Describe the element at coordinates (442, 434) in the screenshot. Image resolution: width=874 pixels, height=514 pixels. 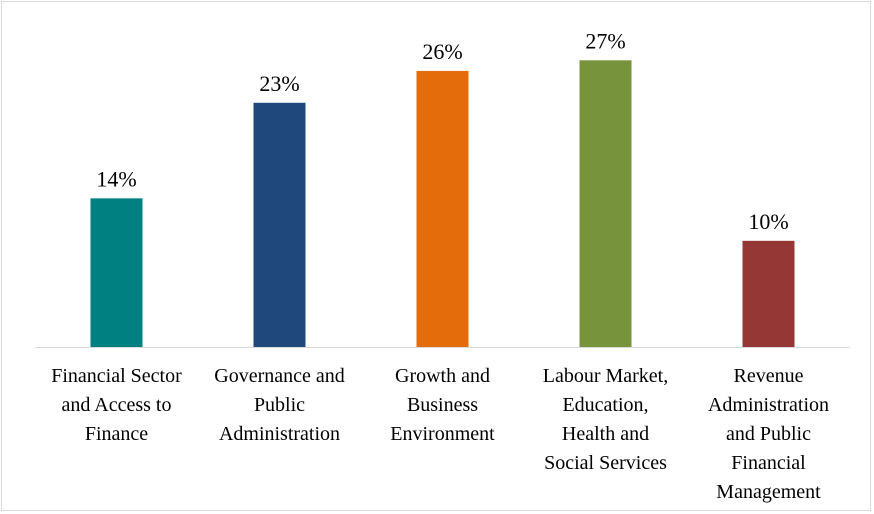
I see `x-tick-label-line: Environment` at that location.